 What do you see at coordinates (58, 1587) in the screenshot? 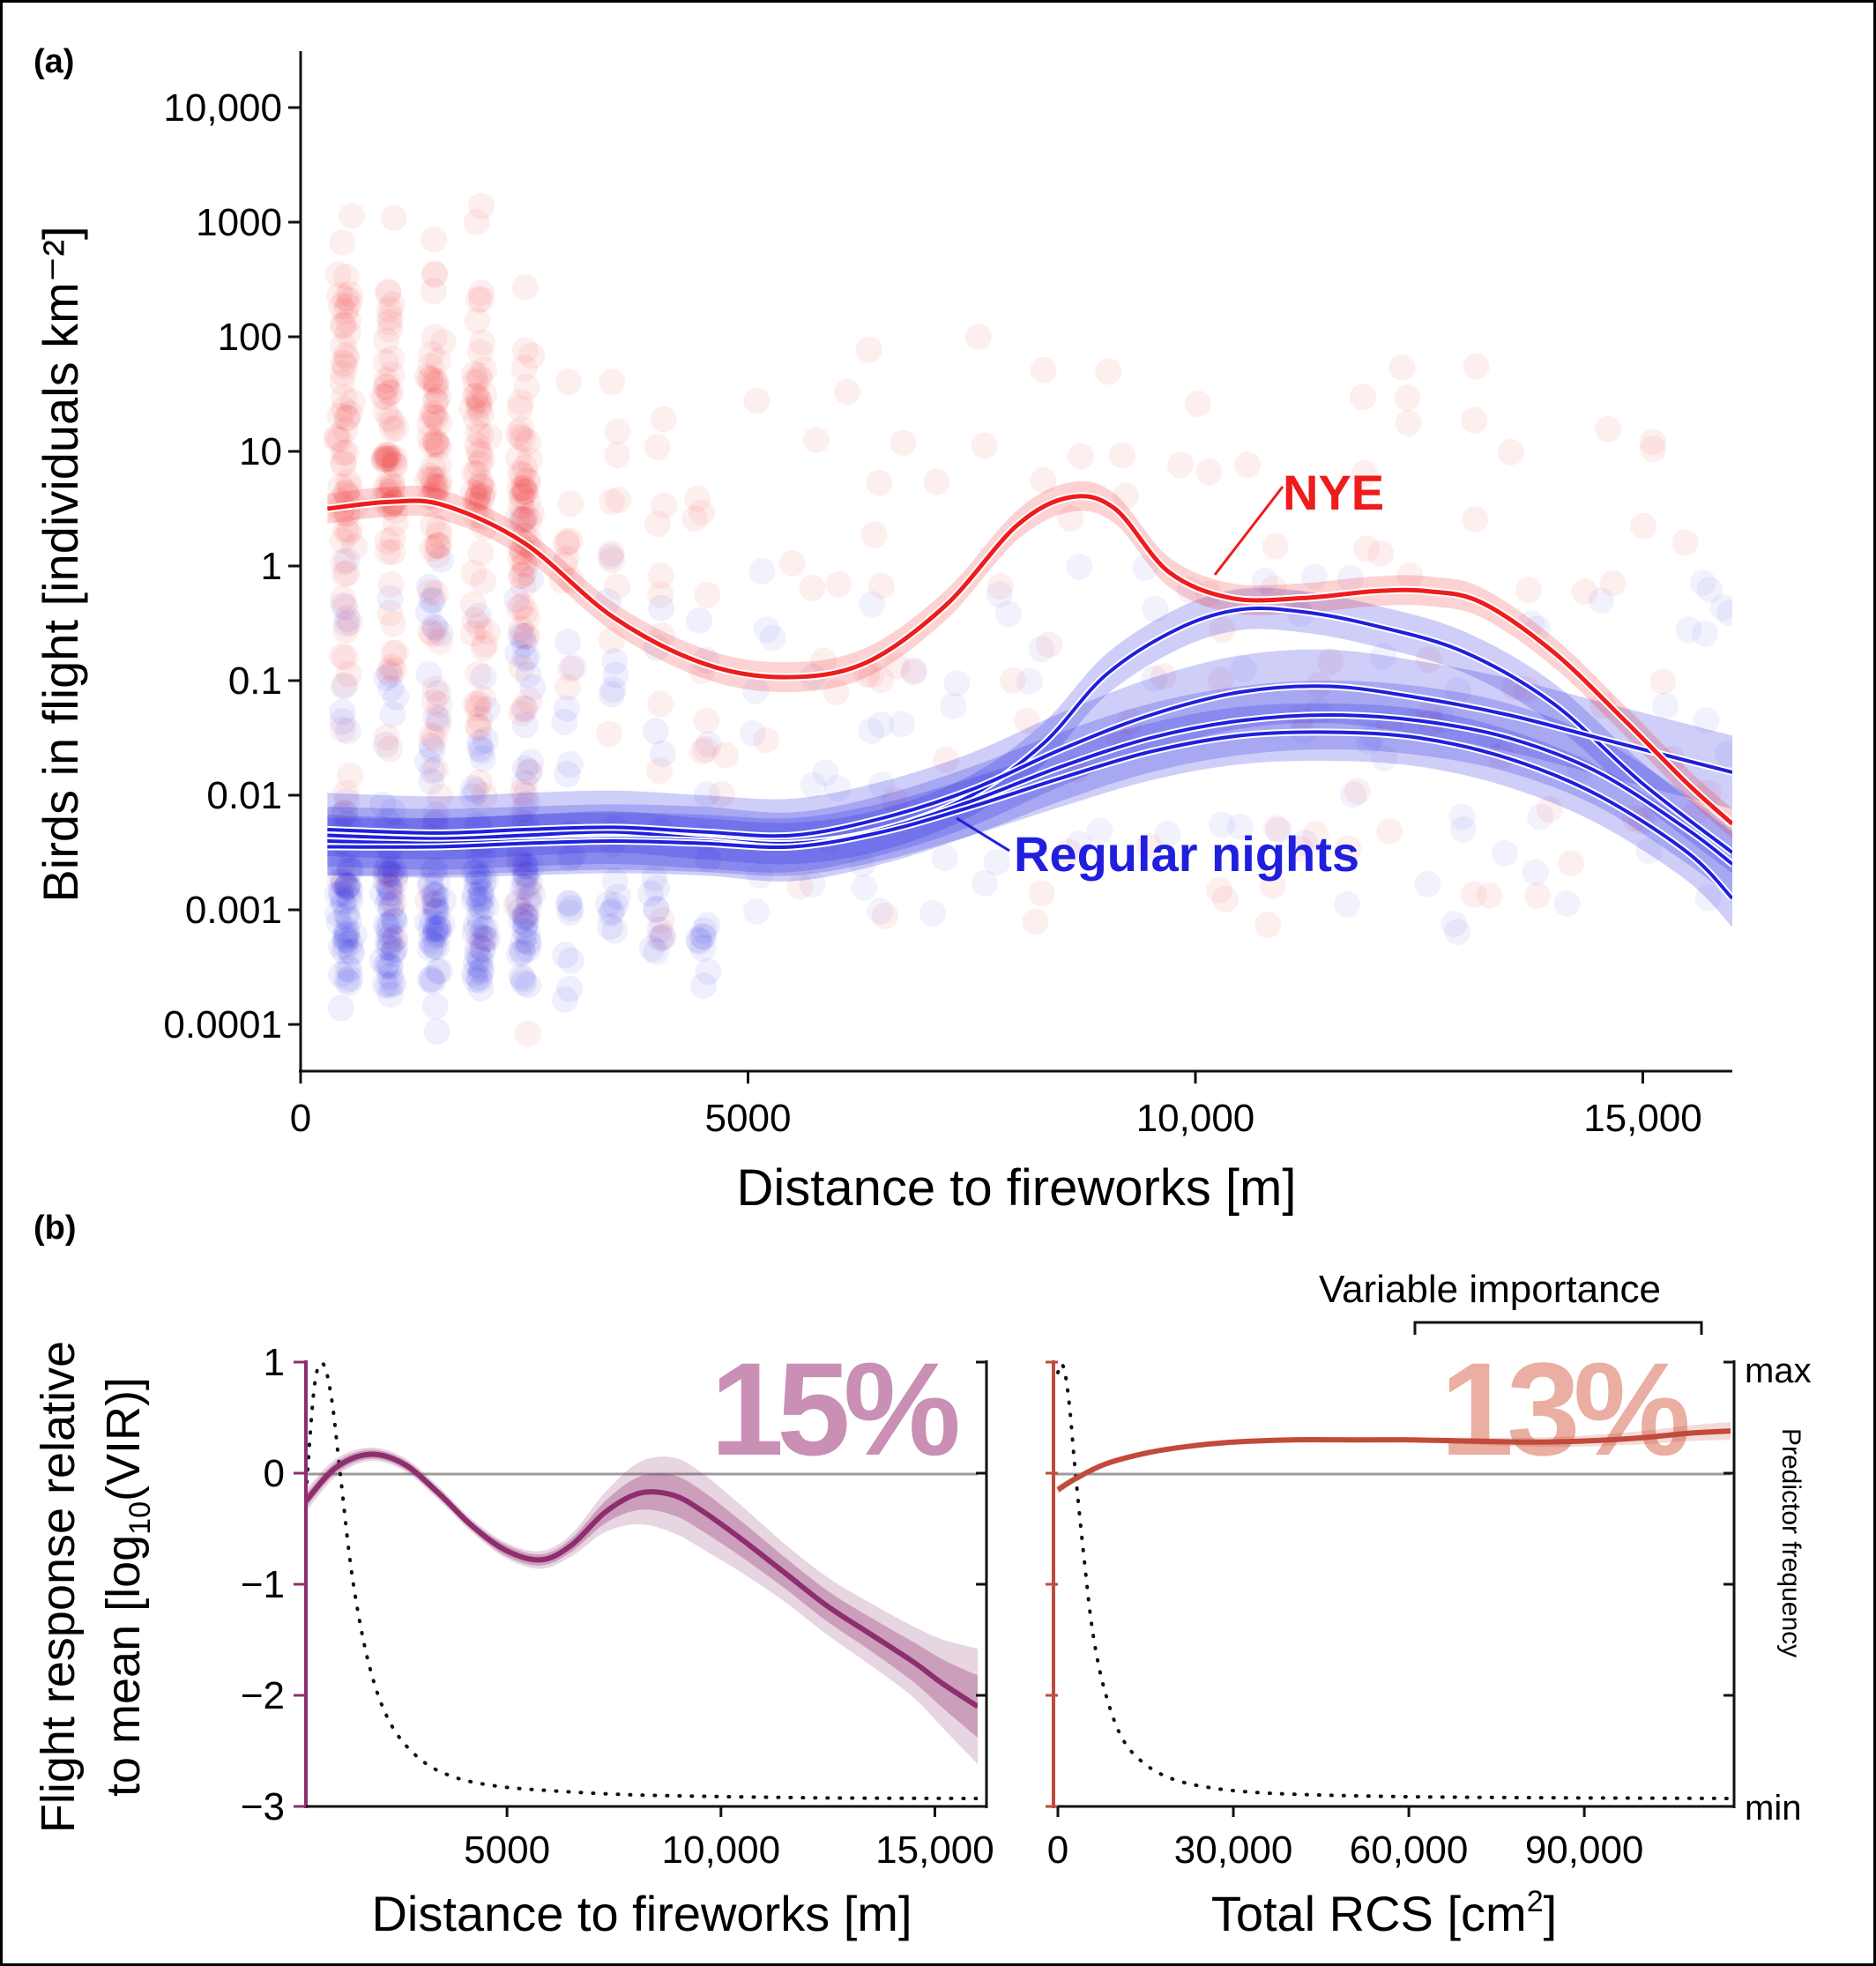
I see `b-y-axis-title-line1: Flight response relative` at bounding box center [58, 1587].